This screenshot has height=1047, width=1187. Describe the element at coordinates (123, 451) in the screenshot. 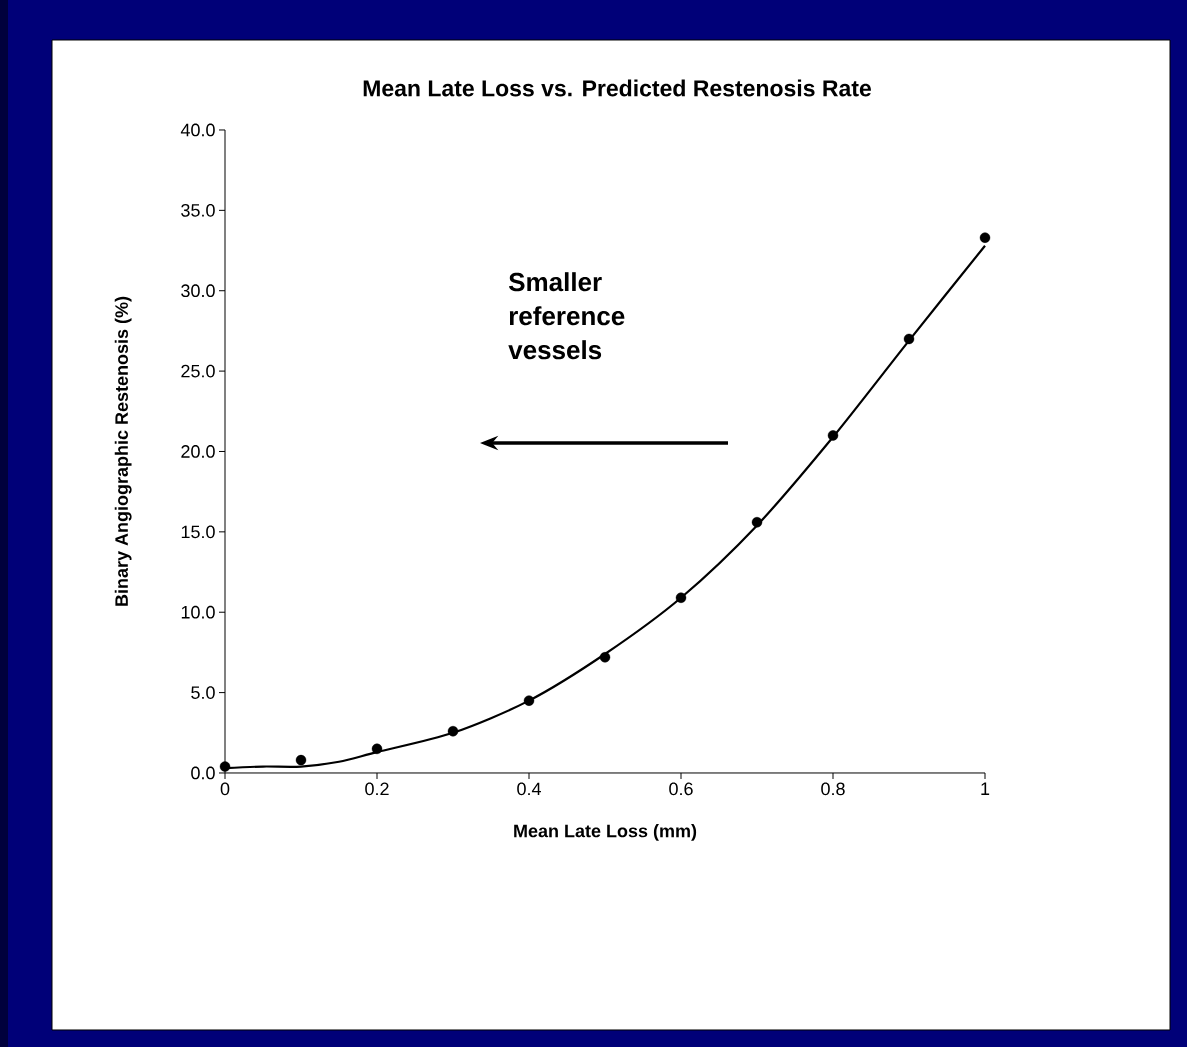

I see `y-axis-title: Binary Angiographic Restenosis (%)` at that location.